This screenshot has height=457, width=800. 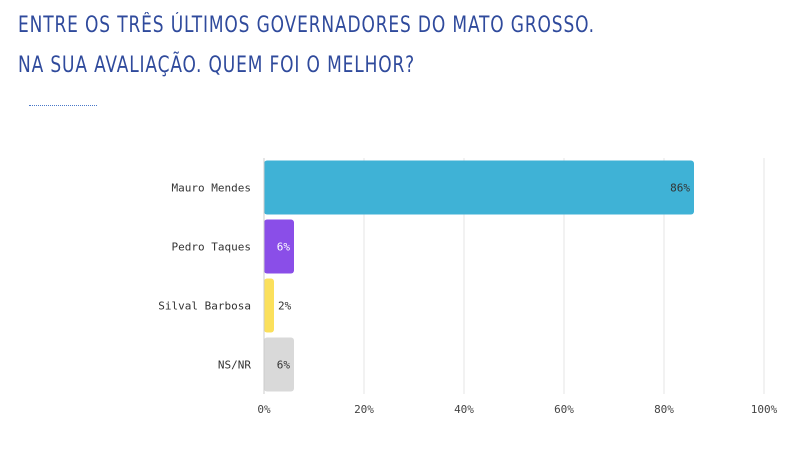 I want to click on x-tick-label: 80%, so click(x=664, y=409).